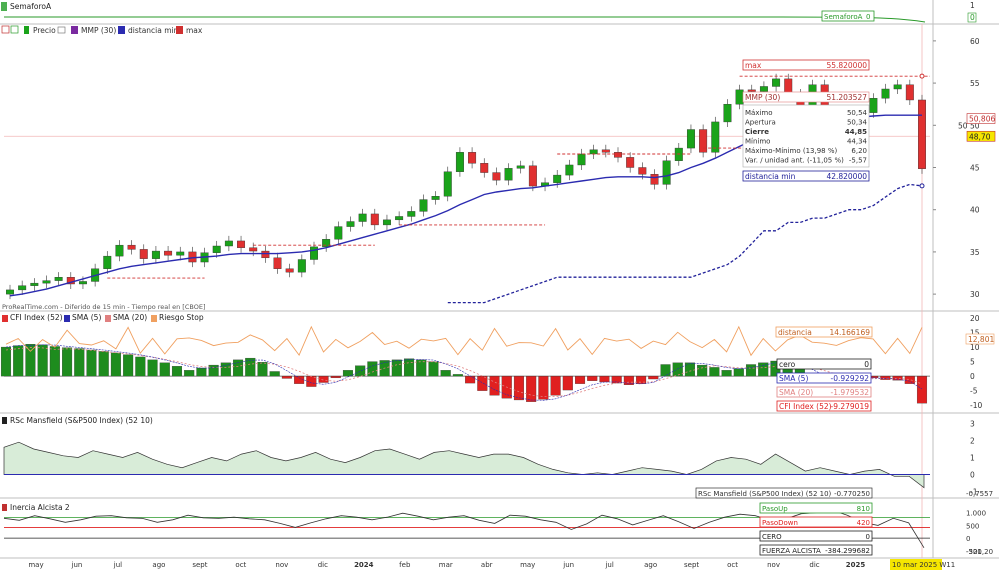 The width and height of the screenshot is (999, 571). I want to click on inercia-tick: 1.000, so click(976, 514).